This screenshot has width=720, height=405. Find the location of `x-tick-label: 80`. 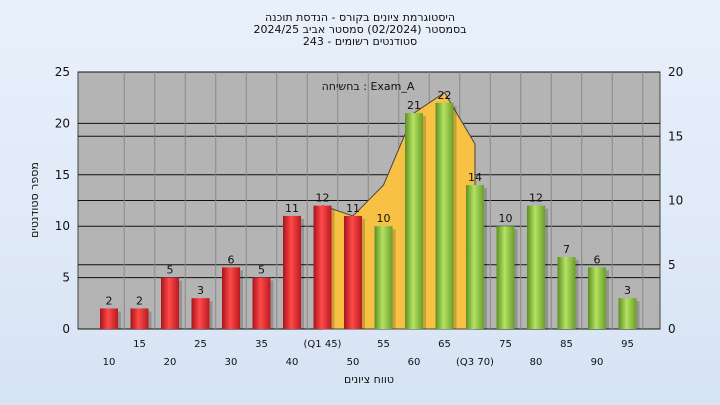

x-tick-label: 80 is located at coordinates (536, 362).